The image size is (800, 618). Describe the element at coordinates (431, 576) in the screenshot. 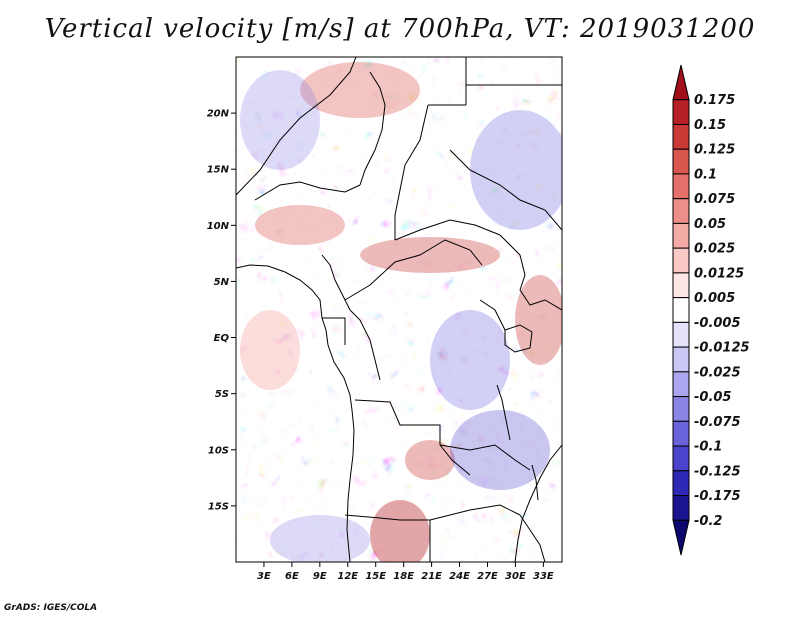

I see `lon-tick-label: 21E` at that location.